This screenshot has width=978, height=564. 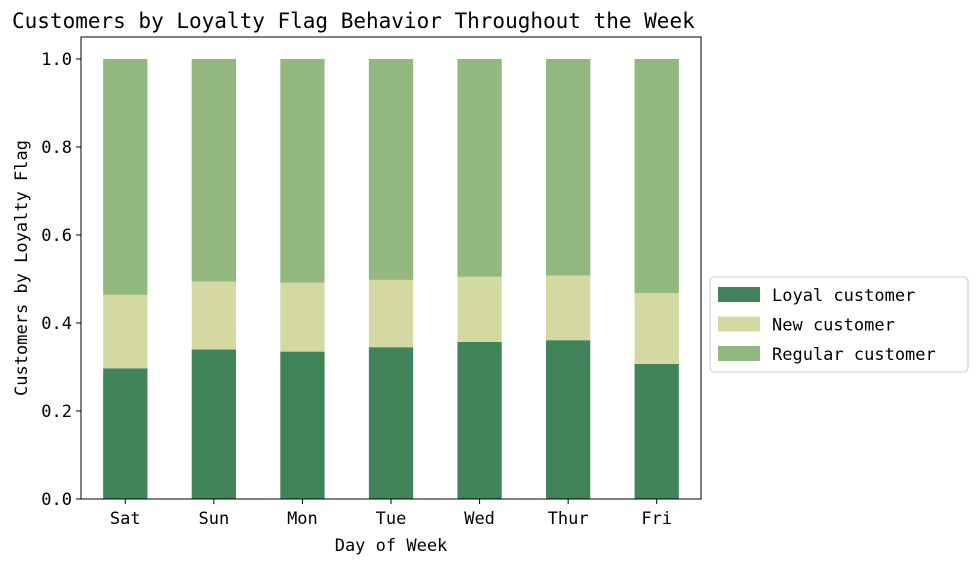 I want to click on x-axis-label: Day of Week, so click(x=391, y=546).